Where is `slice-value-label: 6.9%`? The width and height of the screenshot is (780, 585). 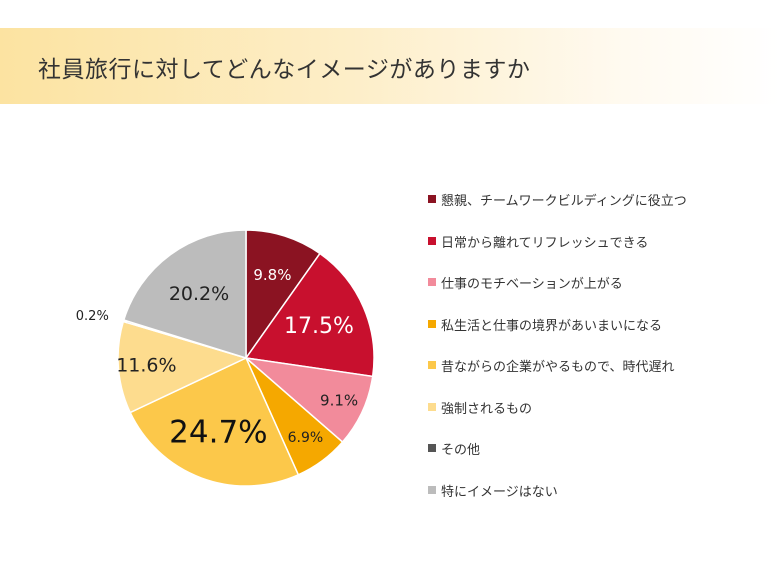
slice-value-label: 6.9% is located at coordinates (306, 438).